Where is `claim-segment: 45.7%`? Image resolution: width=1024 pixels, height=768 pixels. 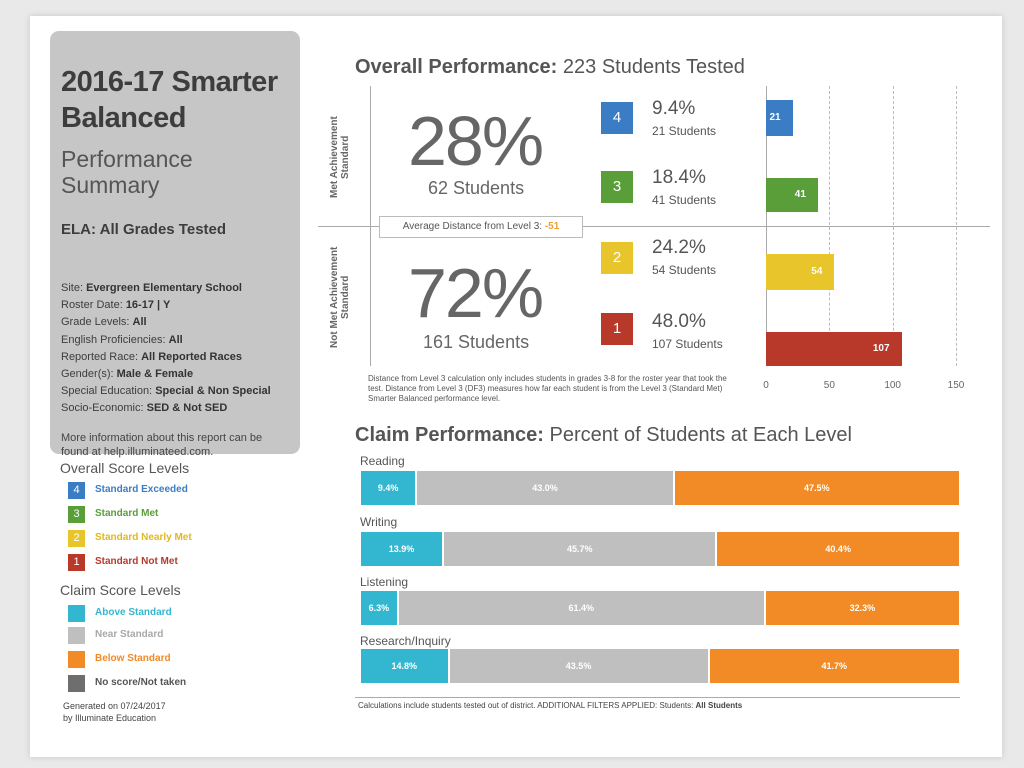 claim-segment: 45.7% is located at coordinates (580, 549).